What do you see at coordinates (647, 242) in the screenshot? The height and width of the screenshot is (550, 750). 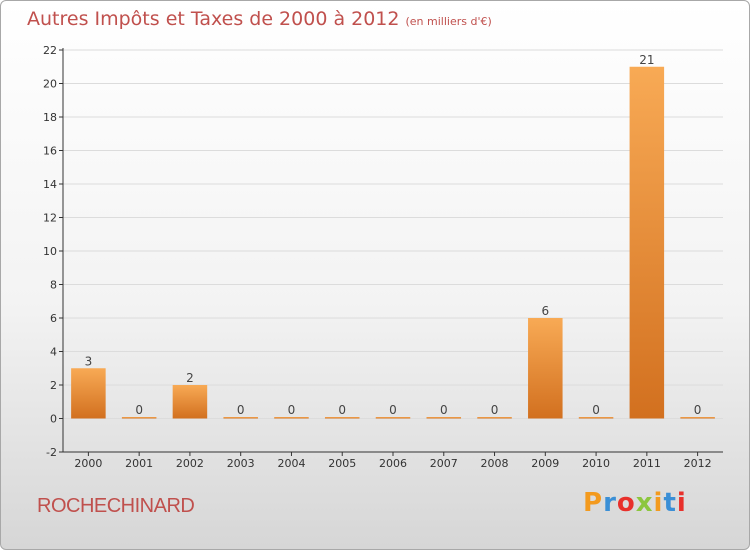 I see `bar-2011` at bounding box center [647, 242].